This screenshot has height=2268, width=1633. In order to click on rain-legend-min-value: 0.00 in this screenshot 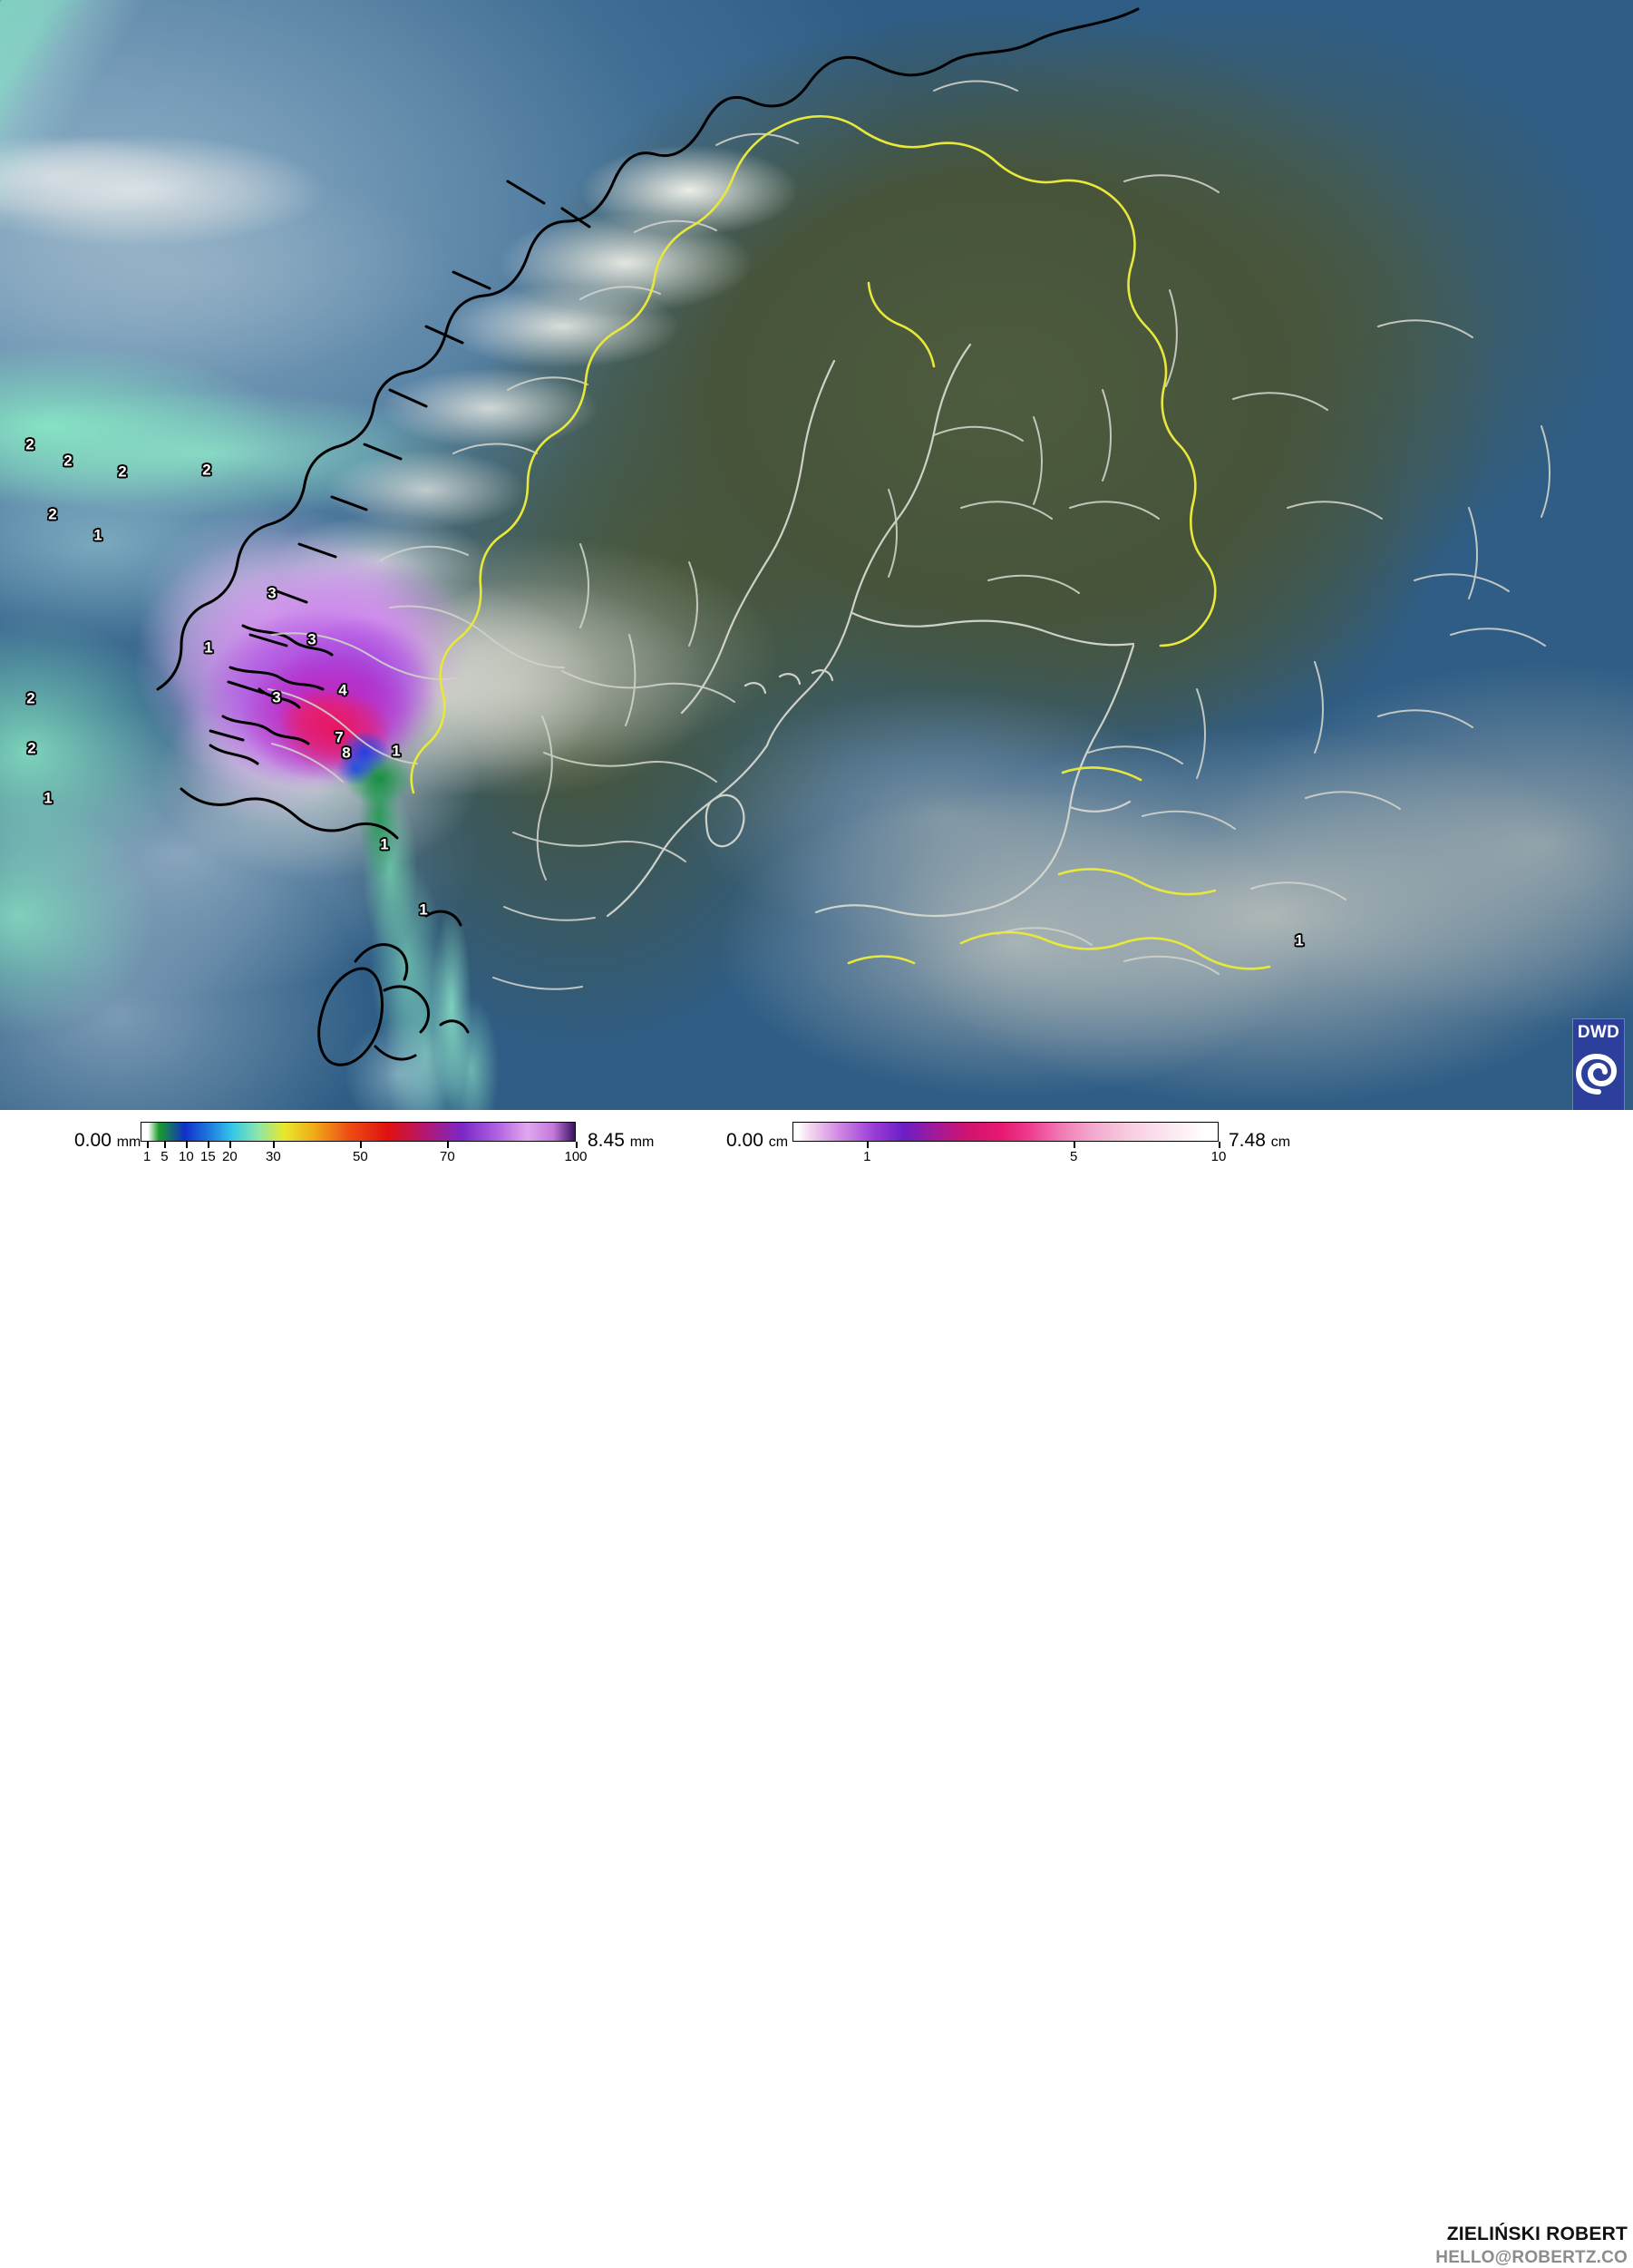, I will do `click(93, 1140)`.